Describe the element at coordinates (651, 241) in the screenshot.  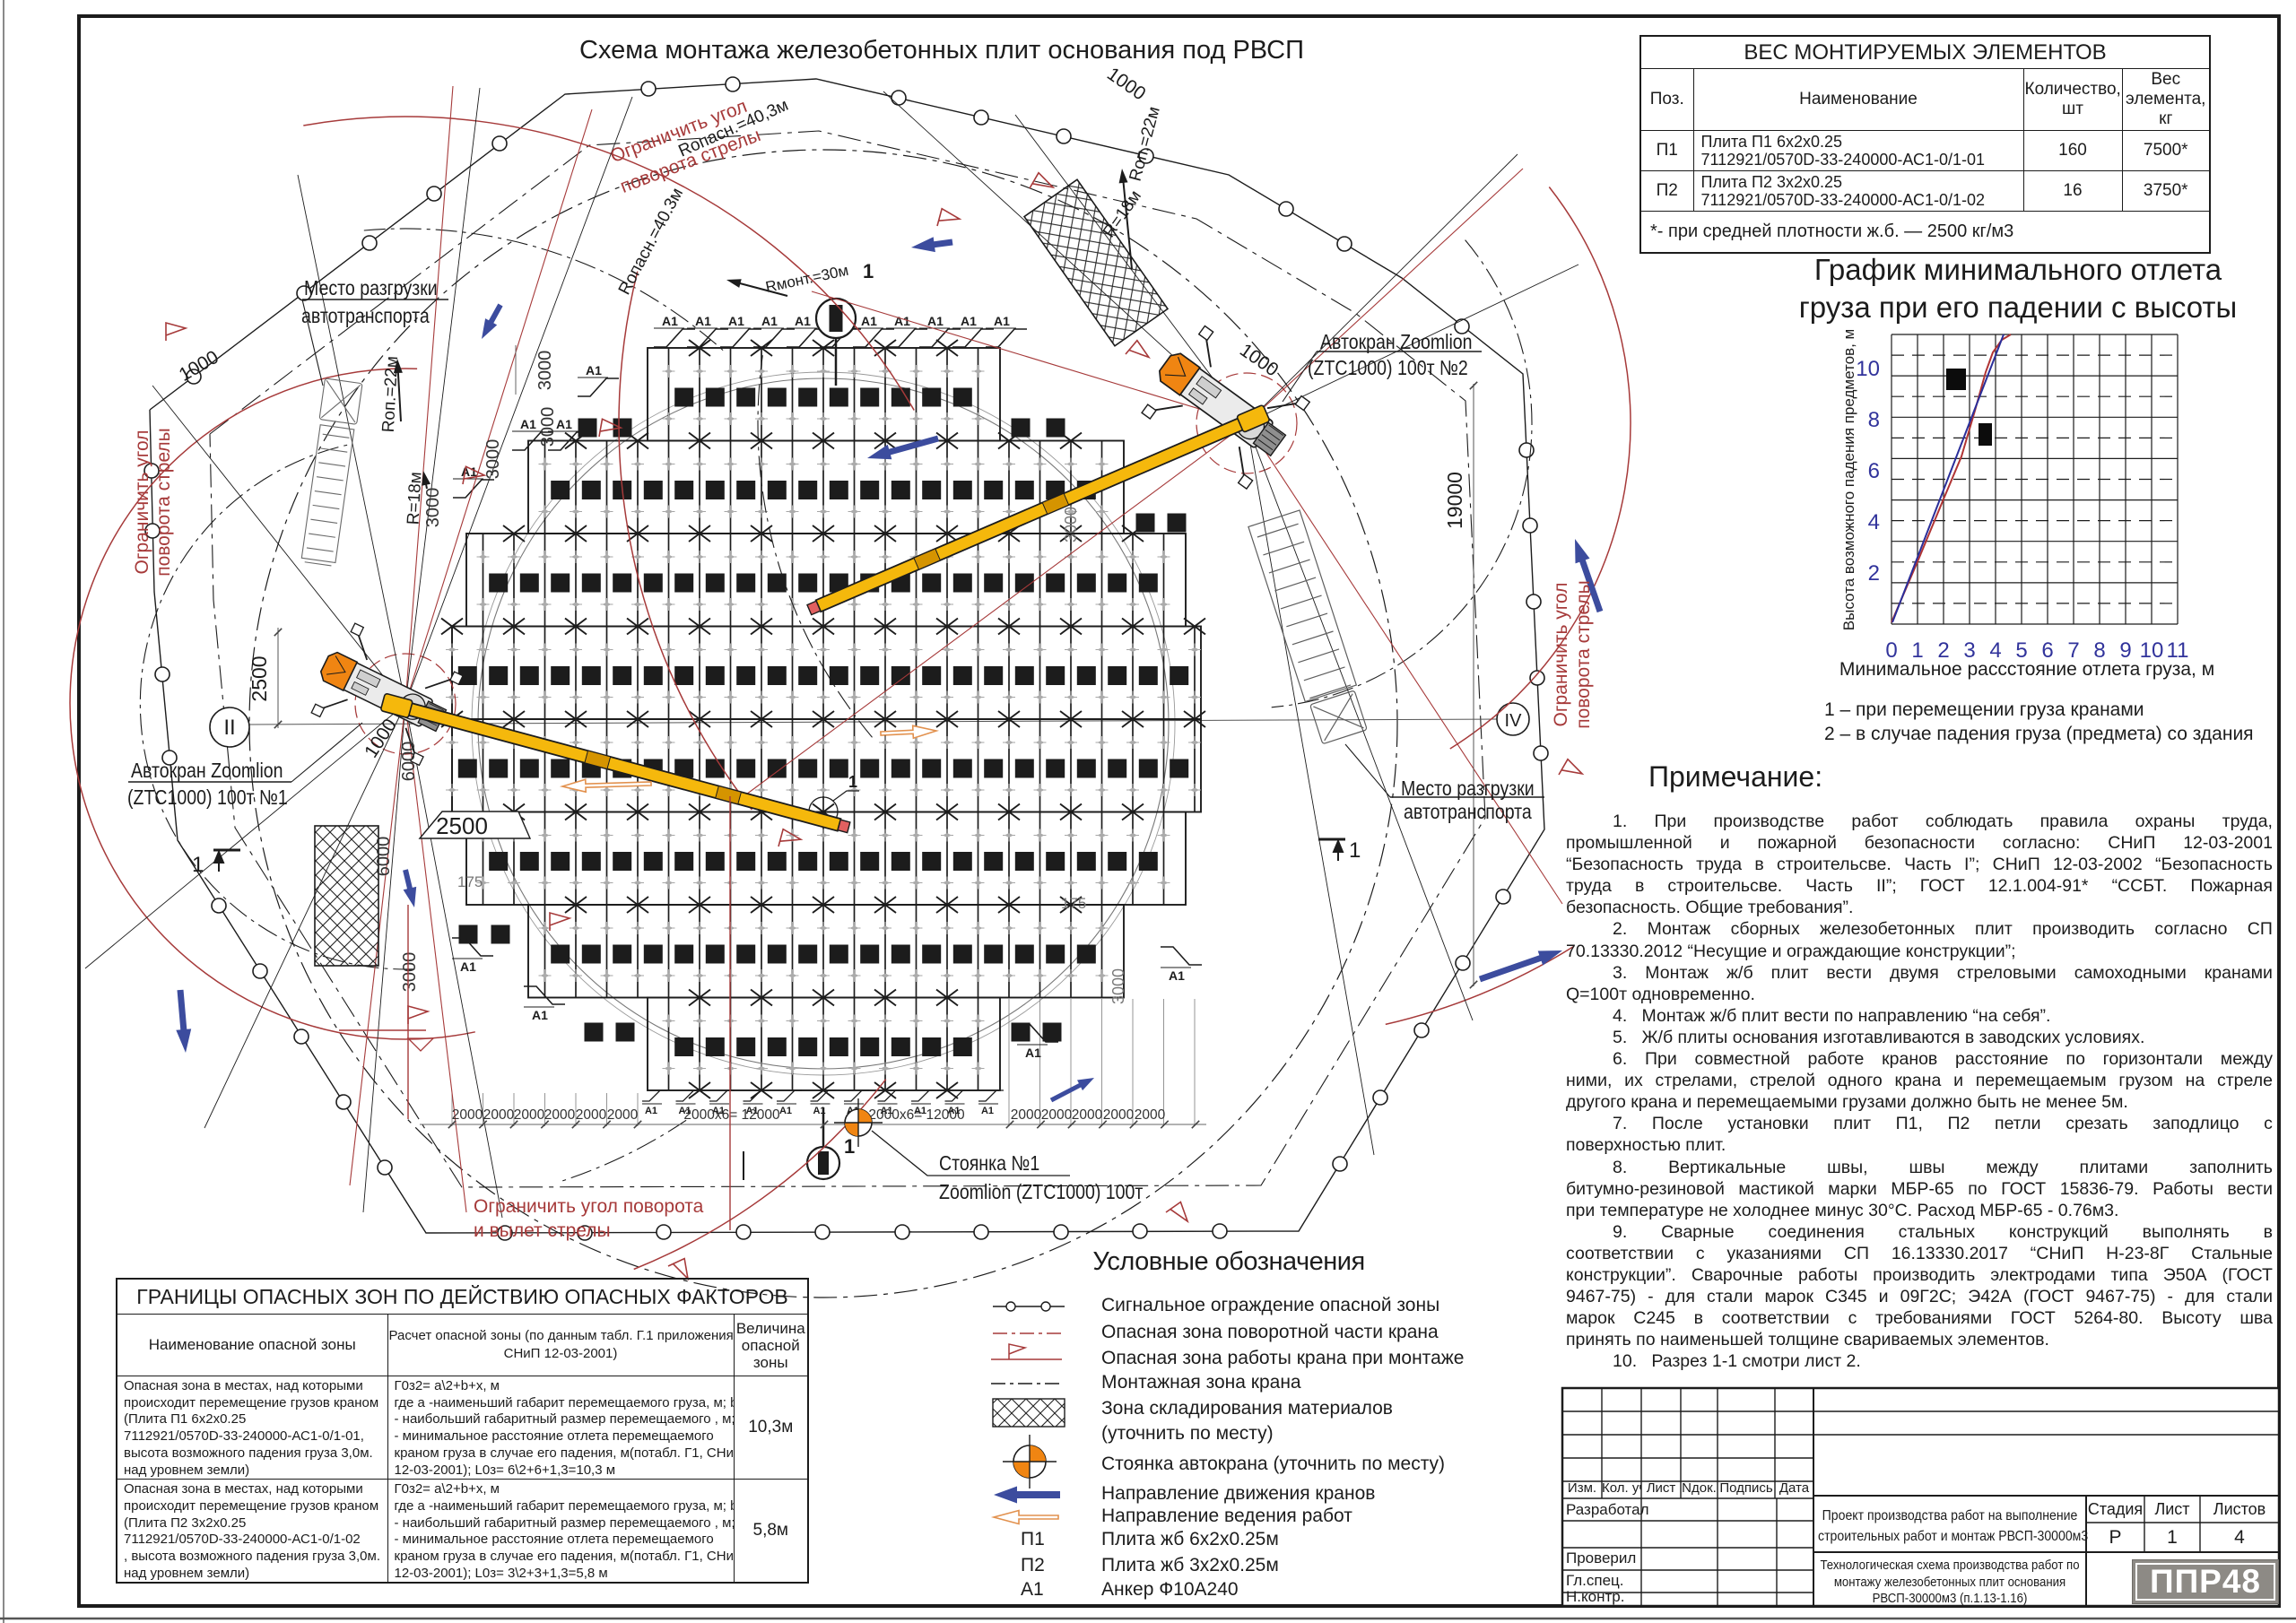
I see `svg-text: Rопасн.=40.3м` at that location.